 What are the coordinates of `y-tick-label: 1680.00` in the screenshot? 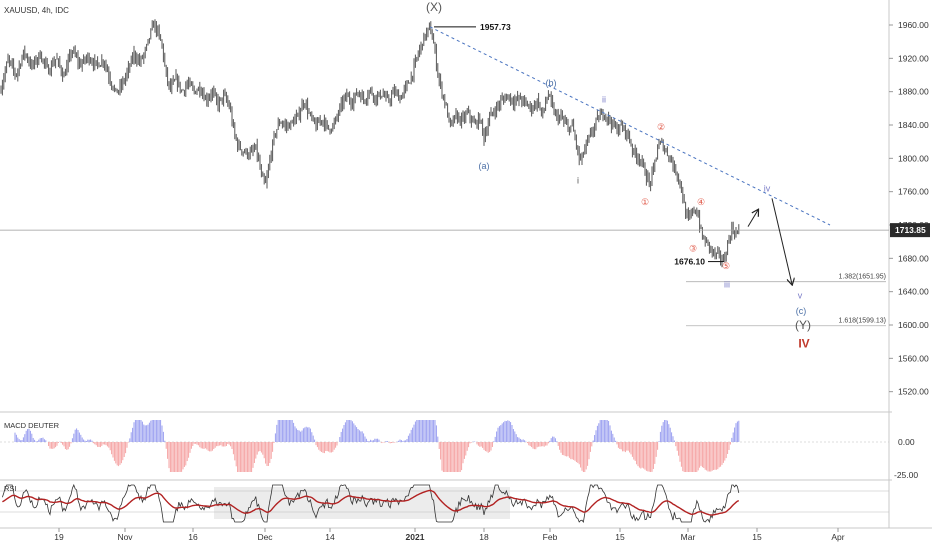 It's located at (913, 258).